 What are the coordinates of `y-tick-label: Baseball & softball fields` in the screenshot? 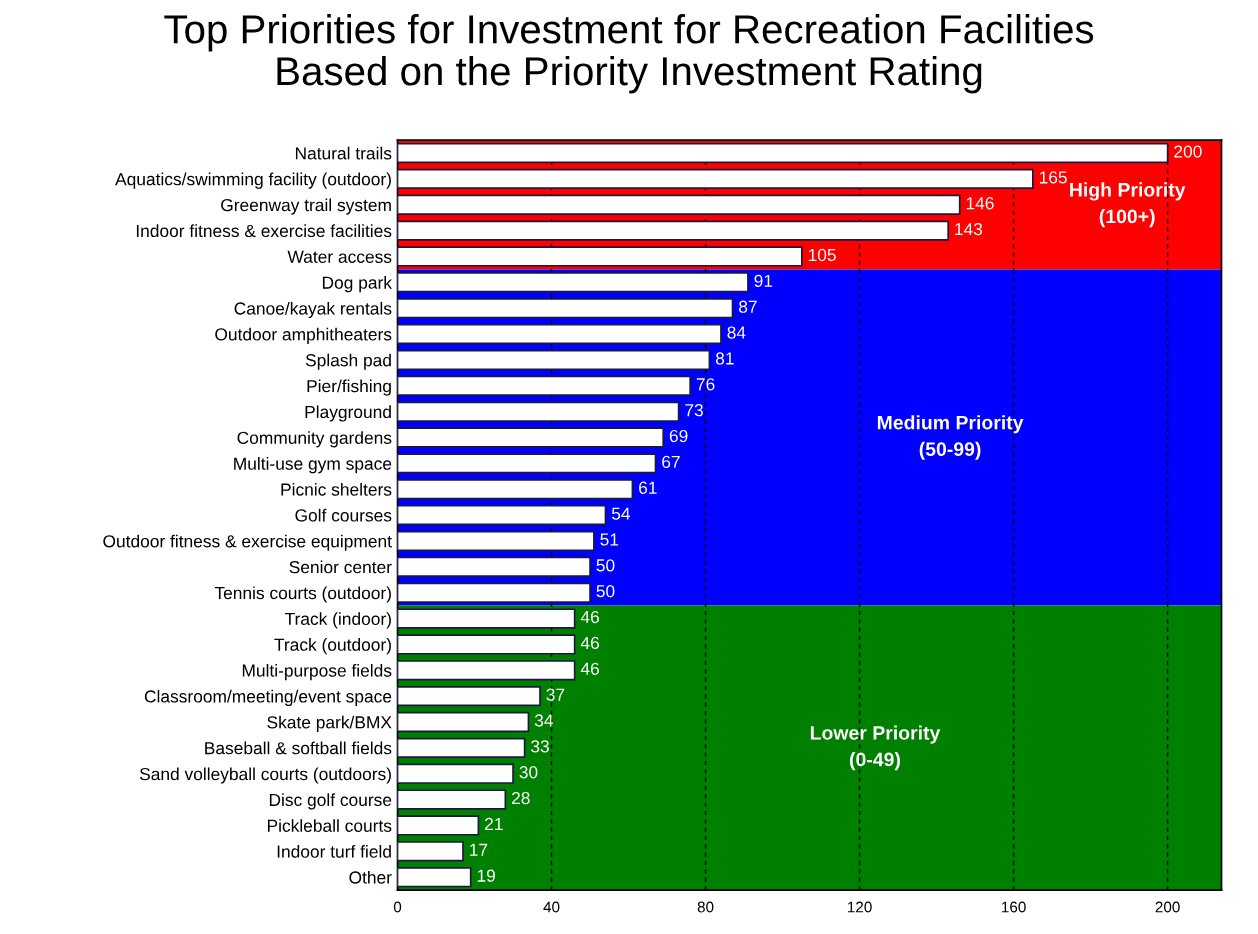 It's located at (298, 748).